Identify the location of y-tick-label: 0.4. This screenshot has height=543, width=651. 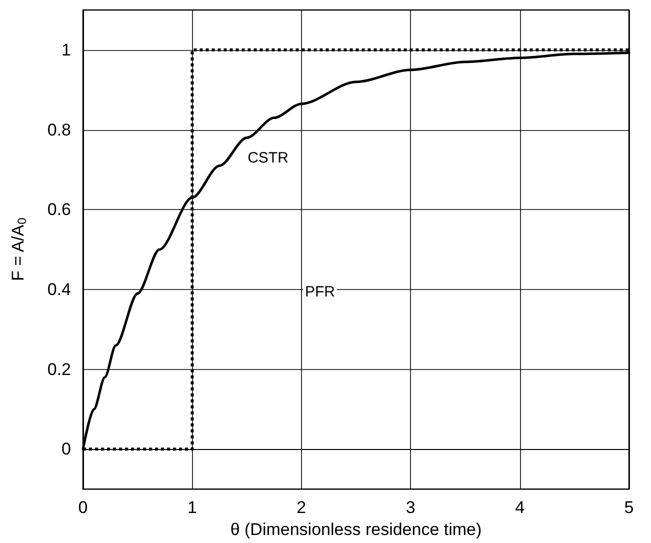
(59, 289).